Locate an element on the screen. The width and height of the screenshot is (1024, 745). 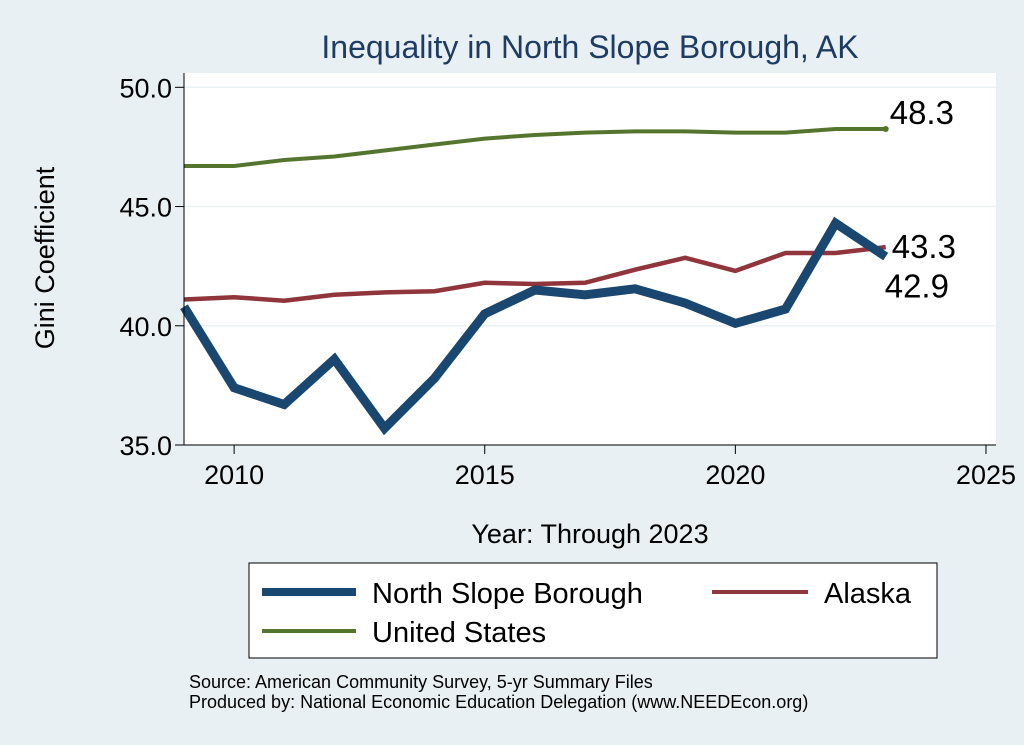
x-axis-title: Year: Through 2023 is located at coordinates (589, 534).